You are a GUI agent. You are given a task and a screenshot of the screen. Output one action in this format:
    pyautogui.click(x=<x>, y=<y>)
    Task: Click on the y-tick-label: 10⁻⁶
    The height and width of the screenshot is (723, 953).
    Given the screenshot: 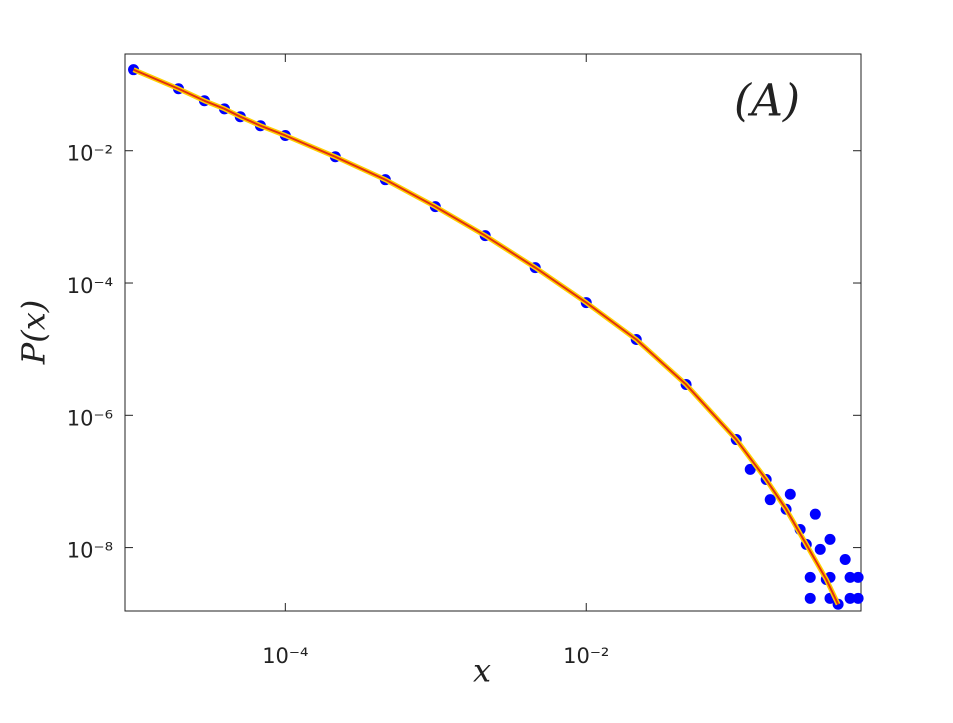 What is the action you would take?
    pyautogui.click(x=90, y=418)
    